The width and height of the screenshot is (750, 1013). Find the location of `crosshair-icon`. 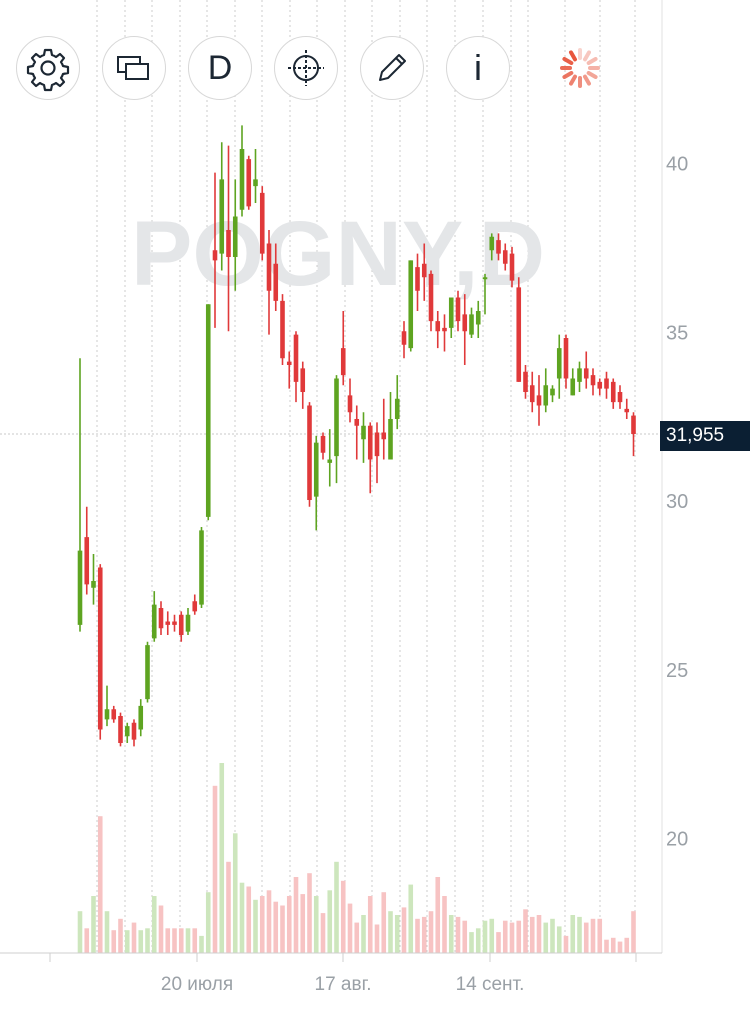

crosshair-icon is located at coordinates (306, 68).